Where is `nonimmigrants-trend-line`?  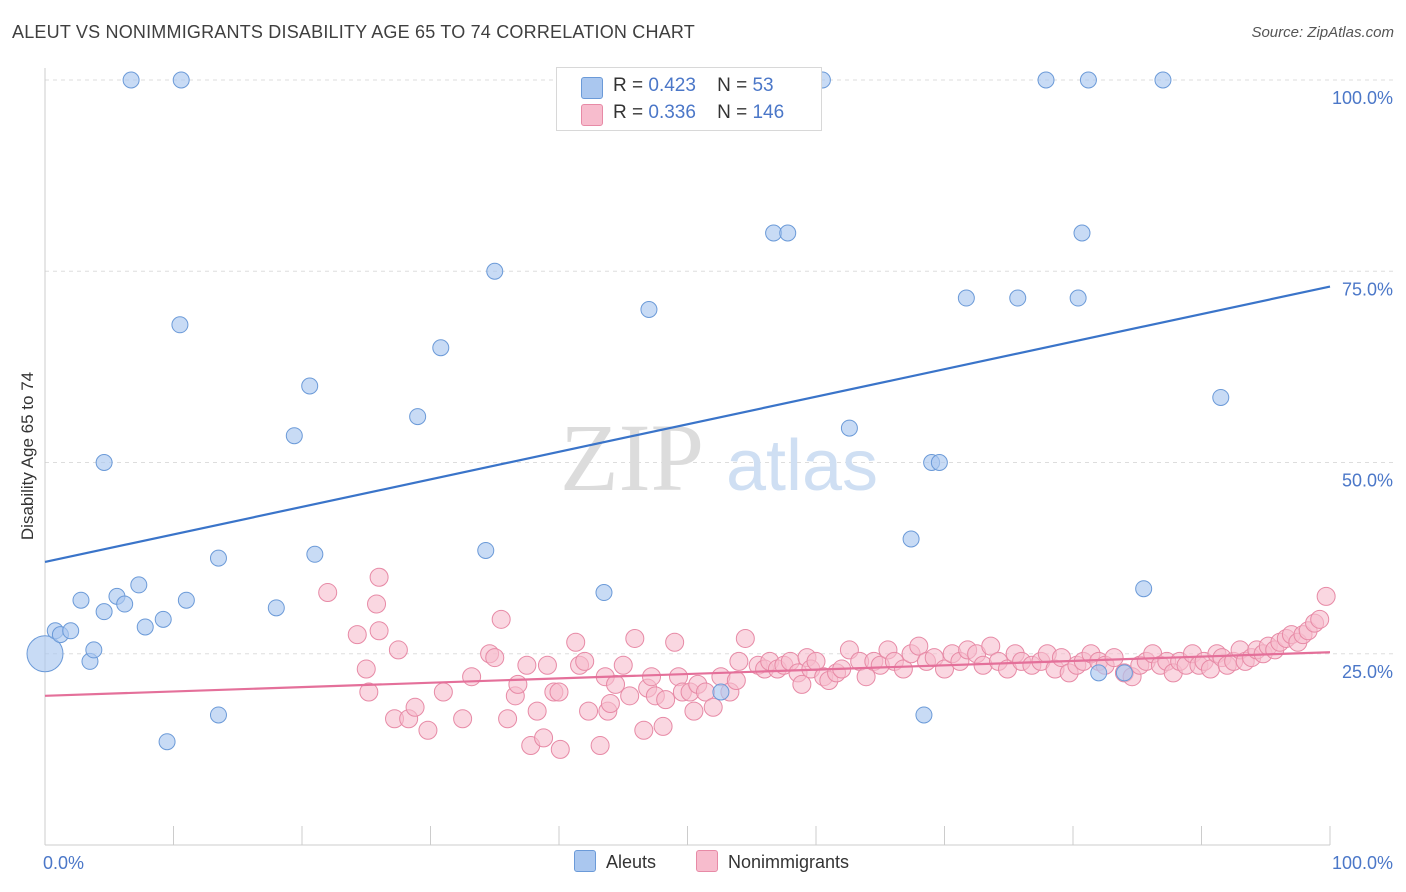
nonimmigrants-trend-line is located at coordinates (687, 674).